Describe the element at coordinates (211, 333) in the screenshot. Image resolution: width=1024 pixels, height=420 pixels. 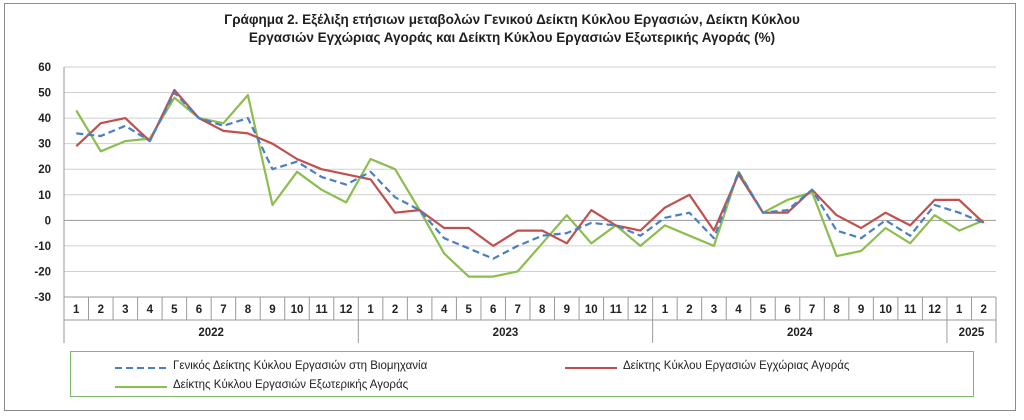
I see `year-label: 2022` at that location.